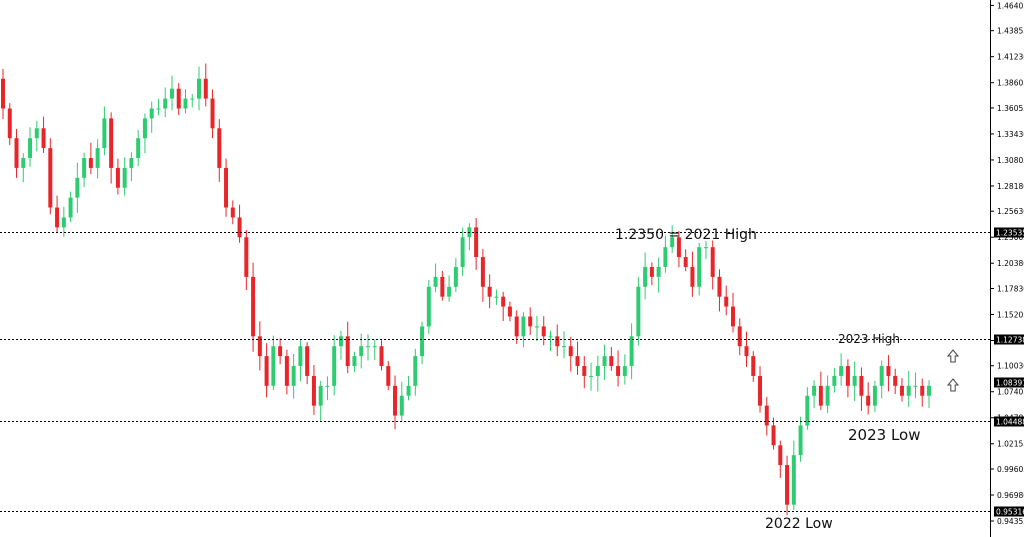 This screenshot has width=1024, height=537. I want to click on y-tick-label: 0.99605, so click(1010, 469).